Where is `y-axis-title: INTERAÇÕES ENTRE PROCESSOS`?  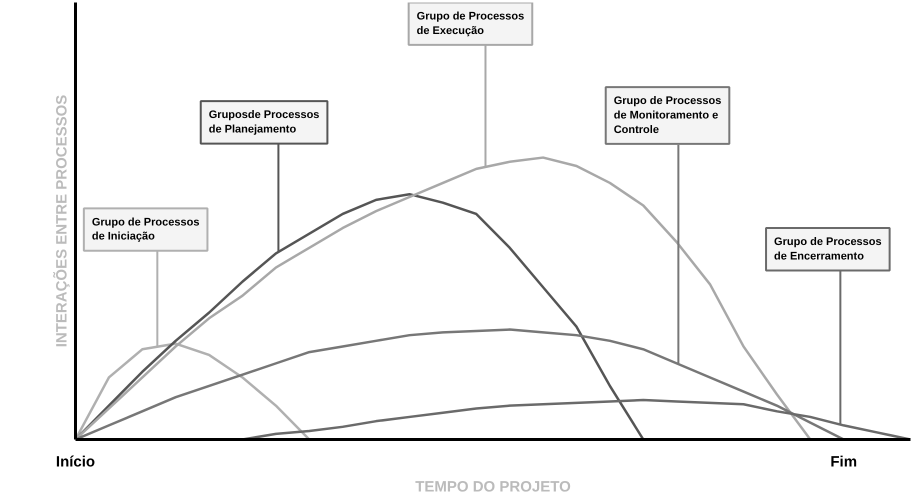
y-axis-title: INTERAÇÕES ENTRE PROCESSOS is located at coordinates (61, 221).